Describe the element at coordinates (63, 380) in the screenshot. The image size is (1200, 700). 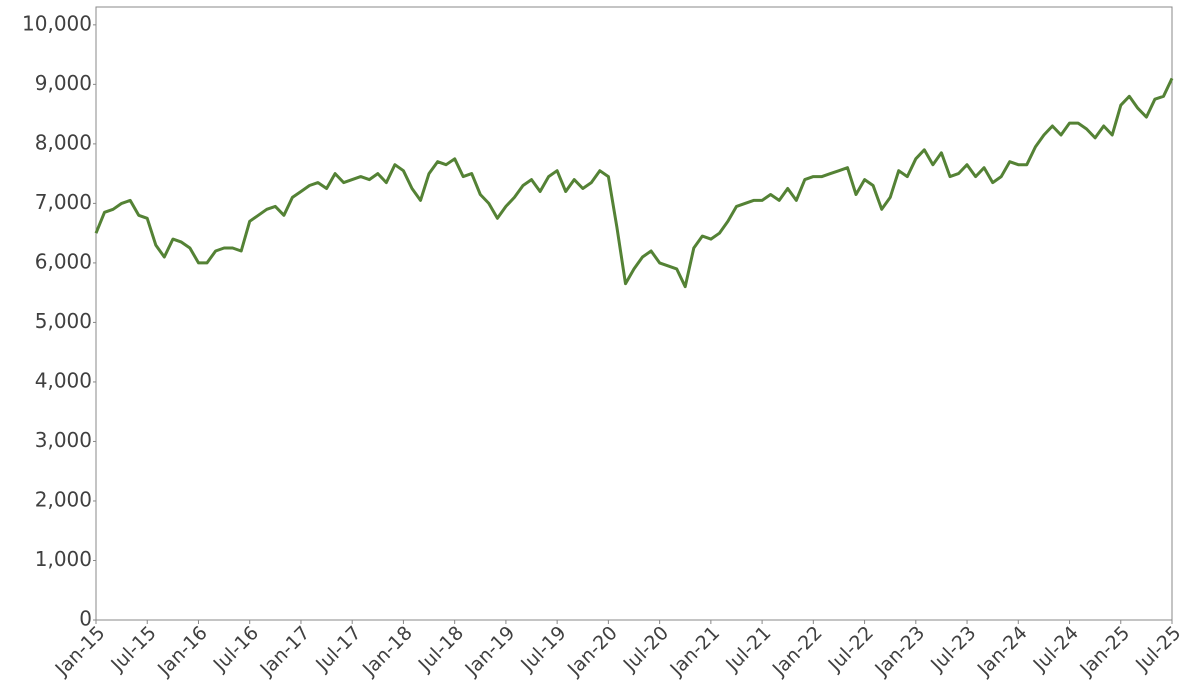
I see `y-tick-label: 4,000` at that location.